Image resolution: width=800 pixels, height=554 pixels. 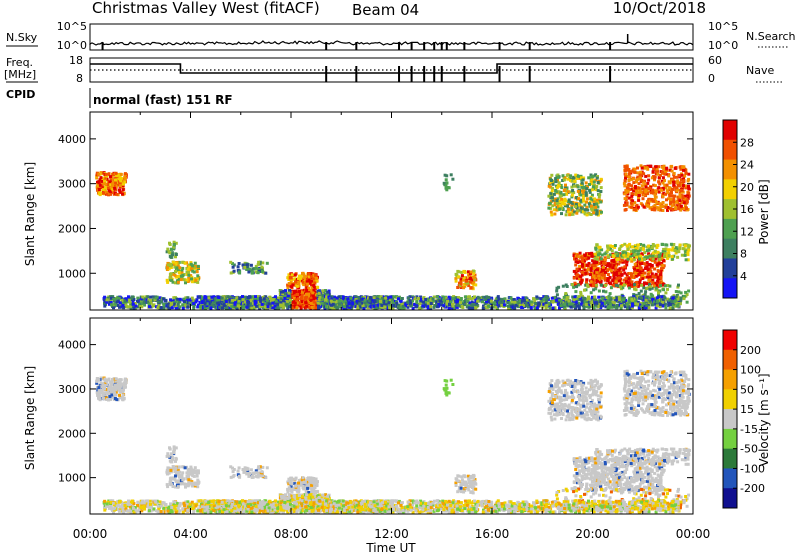 I want to click on nsky-tick-top: 10^5, so click(x=72, y=26).